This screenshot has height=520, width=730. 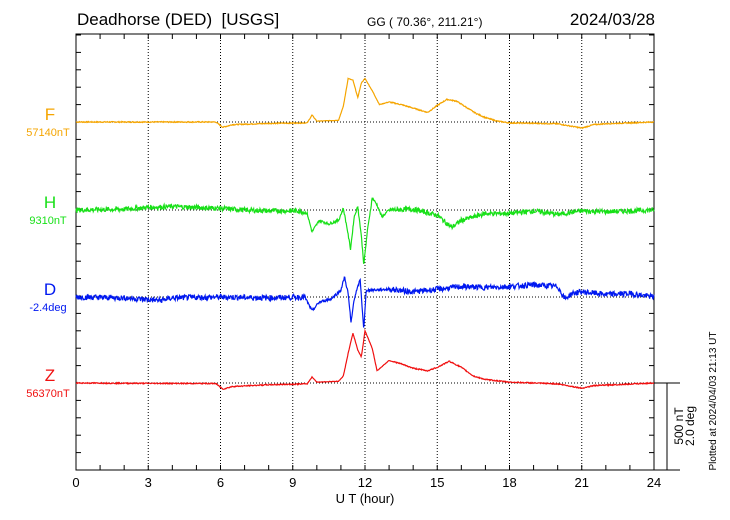 What do you see at coordinates (50, 375) in the screenshot?
I see `series-label-Z: Z` at bounding box center [50, 375].